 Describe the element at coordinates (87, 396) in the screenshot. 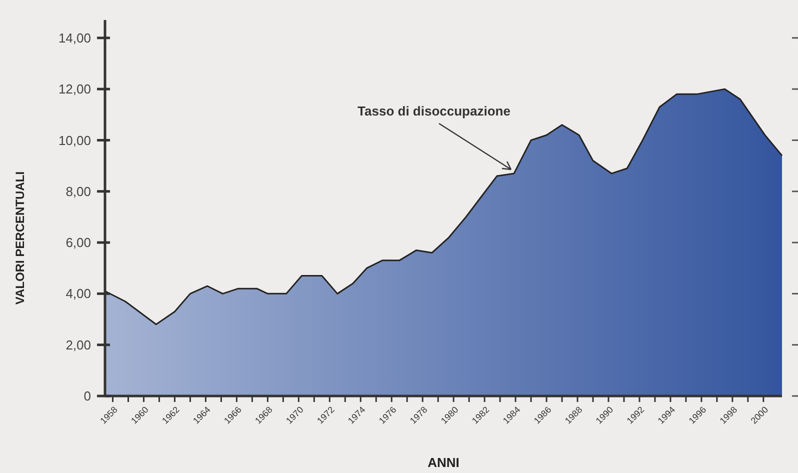

I see `y-tick-label: 0` at that location.